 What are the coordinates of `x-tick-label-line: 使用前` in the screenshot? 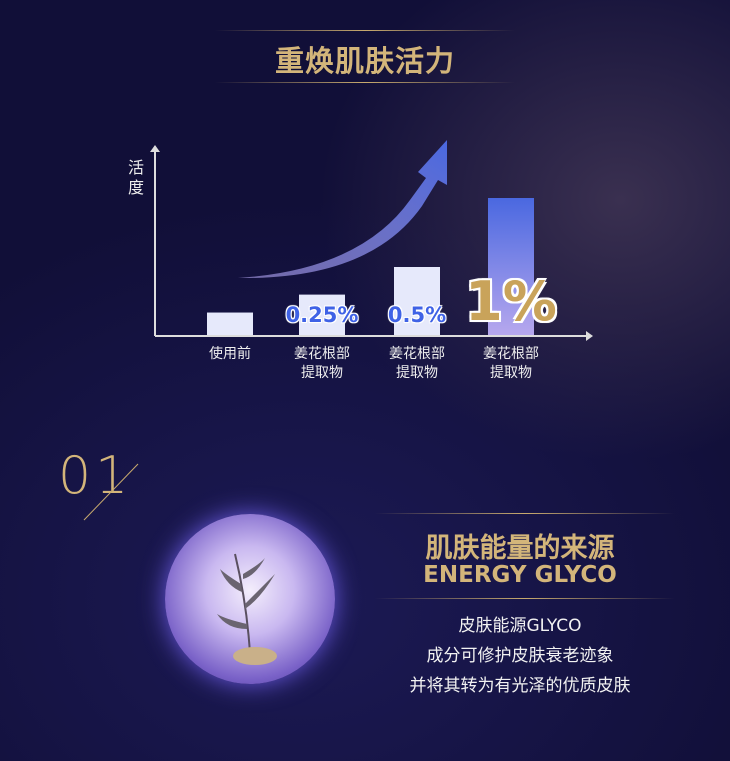 It's located at (230, 354).